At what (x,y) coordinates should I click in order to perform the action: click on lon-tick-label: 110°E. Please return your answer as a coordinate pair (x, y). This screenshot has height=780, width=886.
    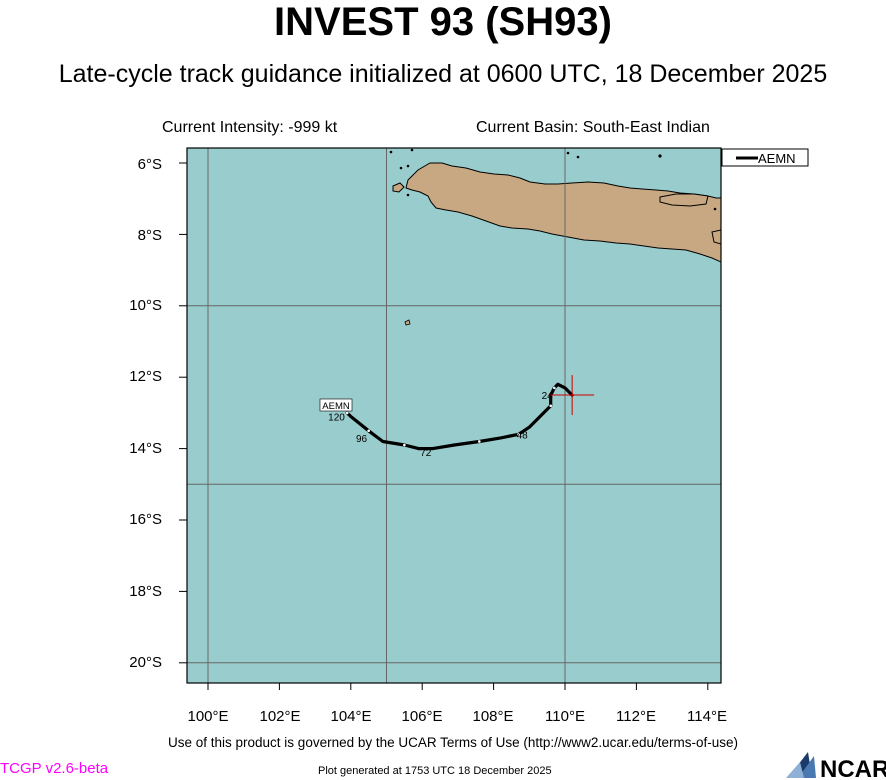
    Looking at the image, I should click on (565, 716).